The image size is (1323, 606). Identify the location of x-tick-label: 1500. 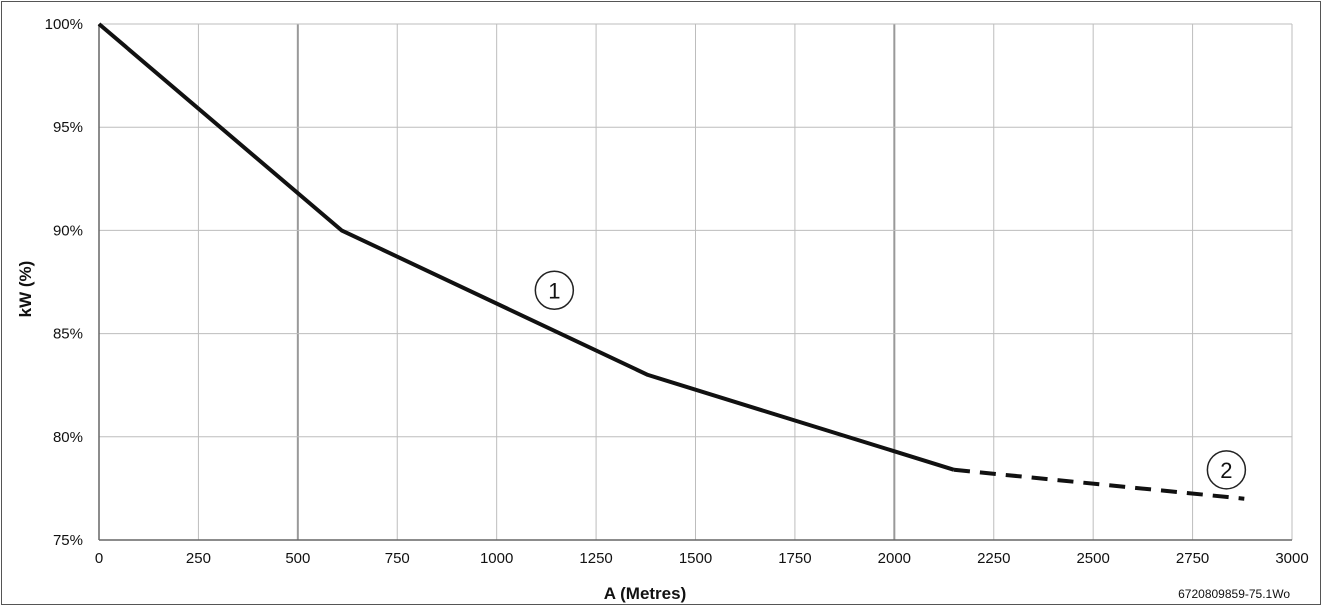
(695, 558).